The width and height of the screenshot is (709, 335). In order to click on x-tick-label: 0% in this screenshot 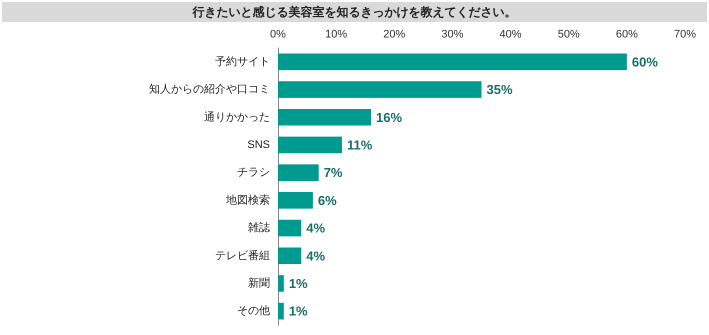, I will do `click(278, 34)`.